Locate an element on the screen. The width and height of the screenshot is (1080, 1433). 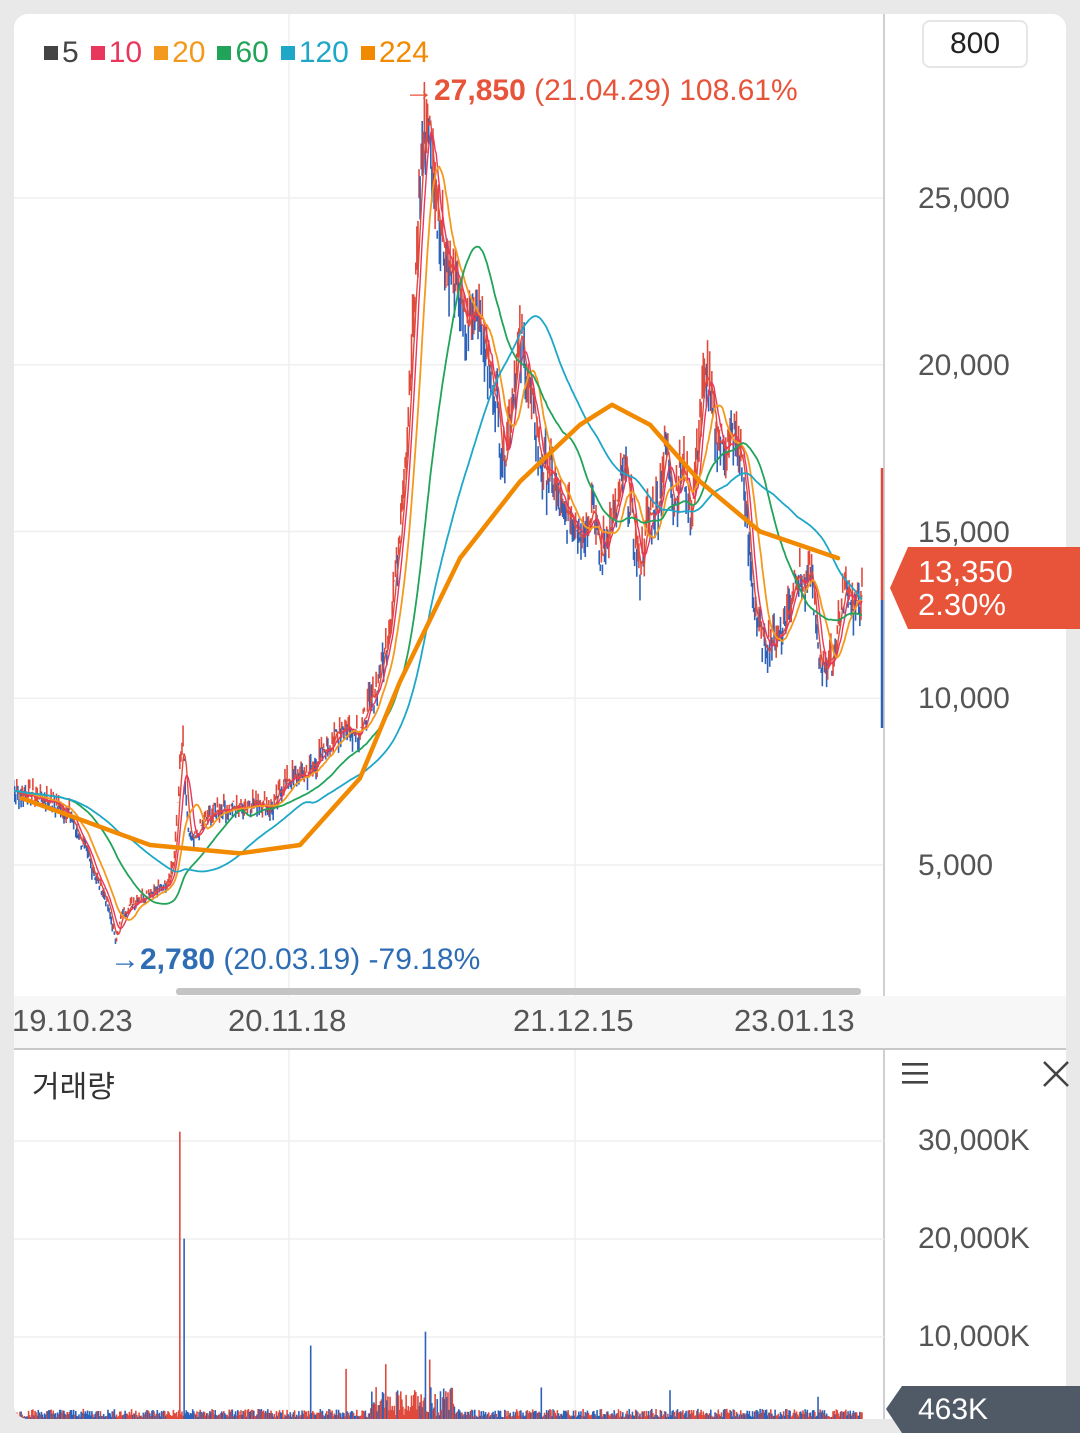
current-price-tag is located at coordinates (985, 588).